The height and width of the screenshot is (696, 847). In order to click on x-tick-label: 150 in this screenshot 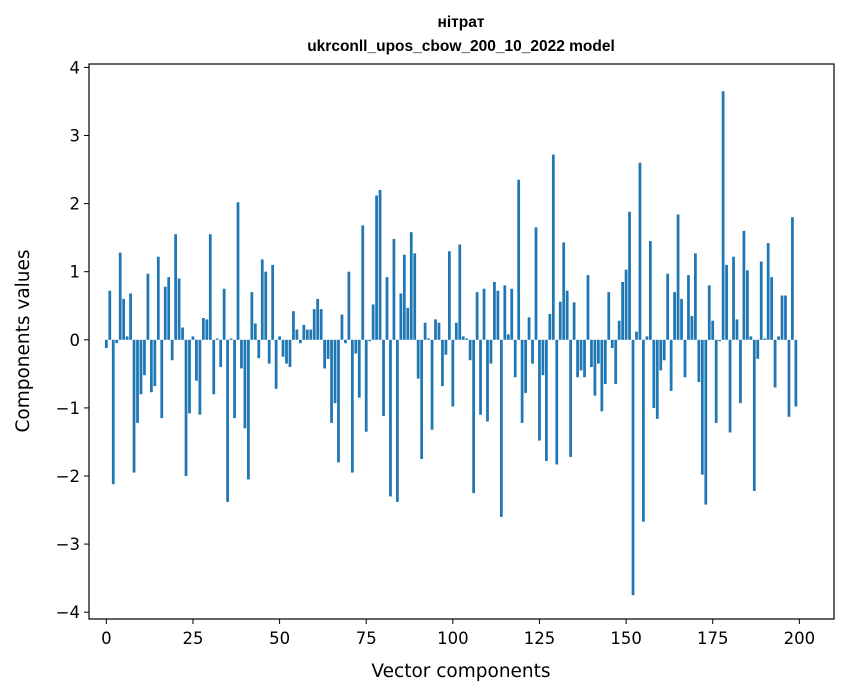, I will do `click(626, 638)`.